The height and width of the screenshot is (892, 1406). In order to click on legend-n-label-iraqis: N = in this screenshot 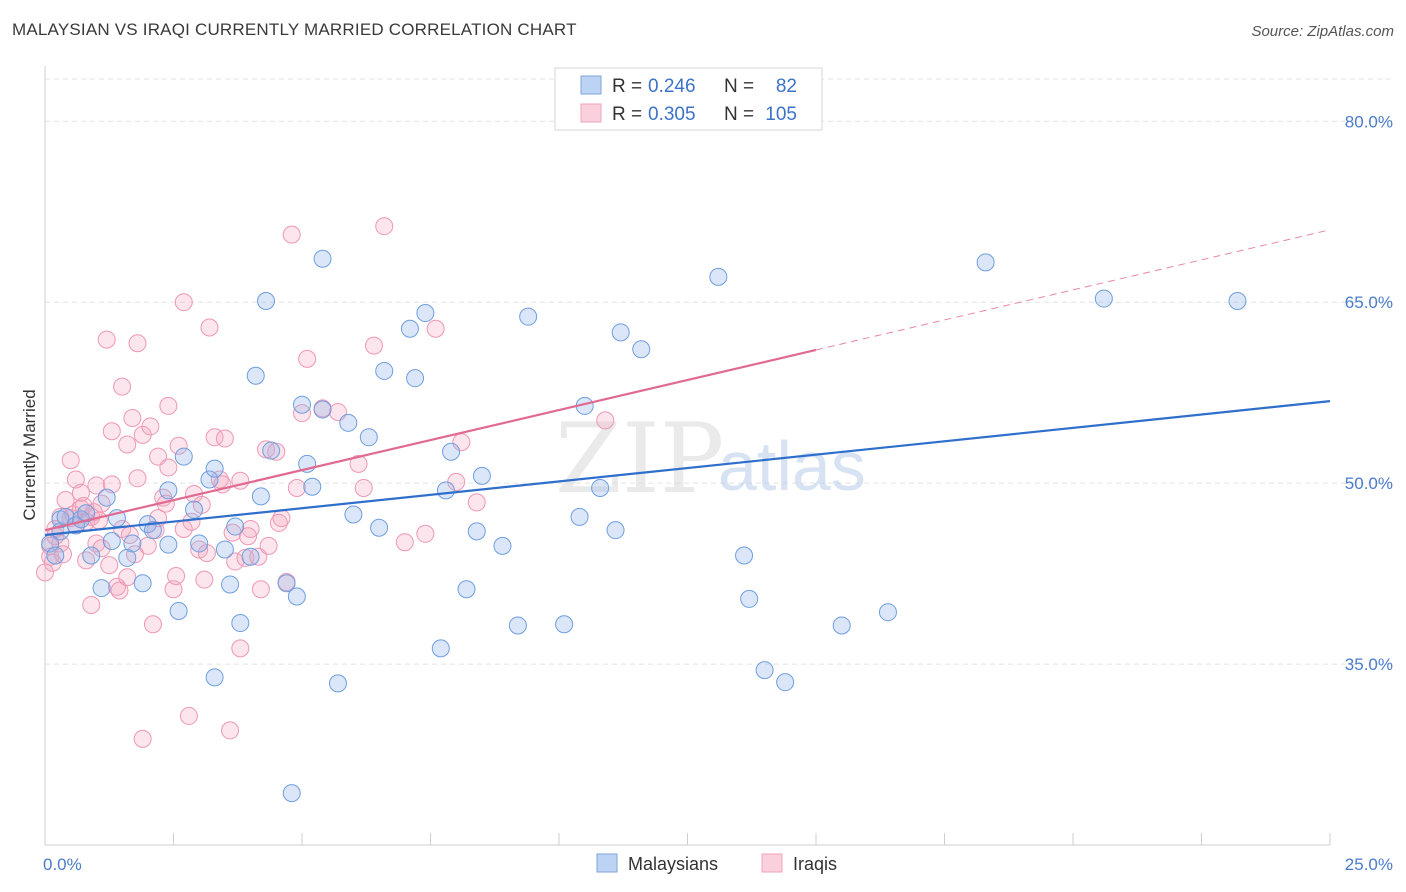, I will do `click(739, 114)`.